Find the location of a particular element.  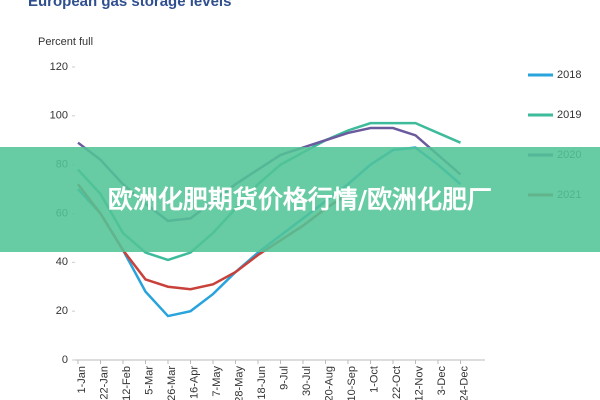

legend-label: 2019 is located at coordinates (569, 115).